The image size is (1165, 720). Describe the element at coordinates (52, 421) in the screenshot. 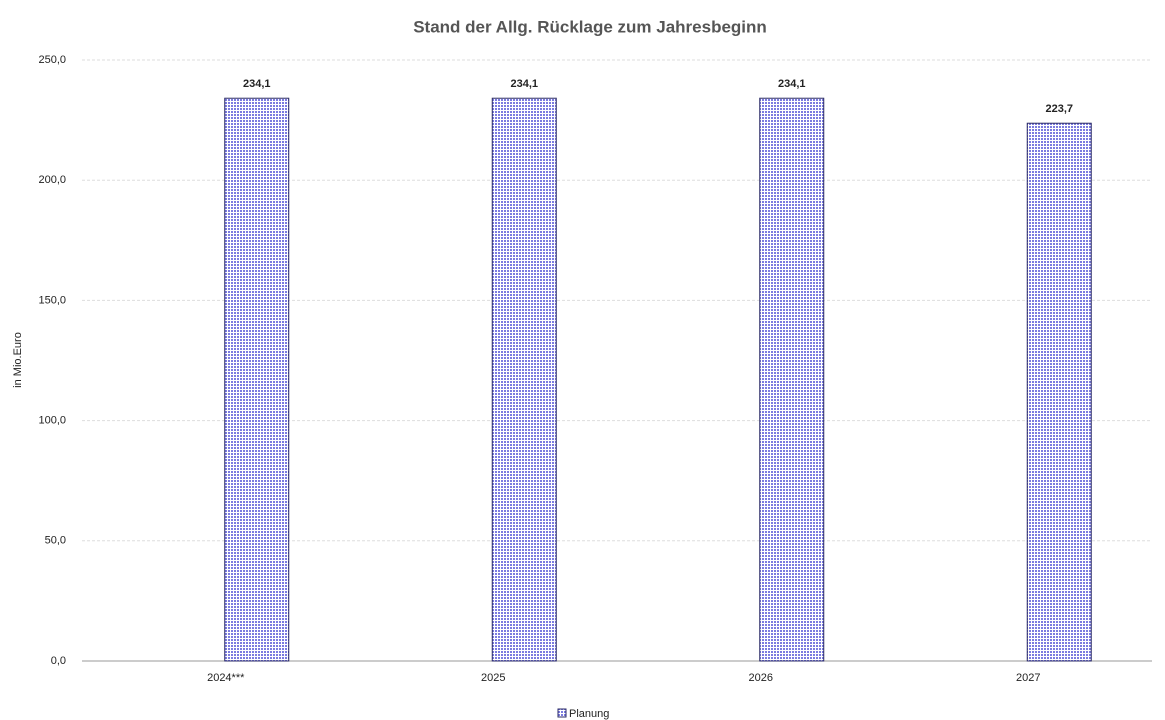

I see `y-tick-label: 100,0` at that location.